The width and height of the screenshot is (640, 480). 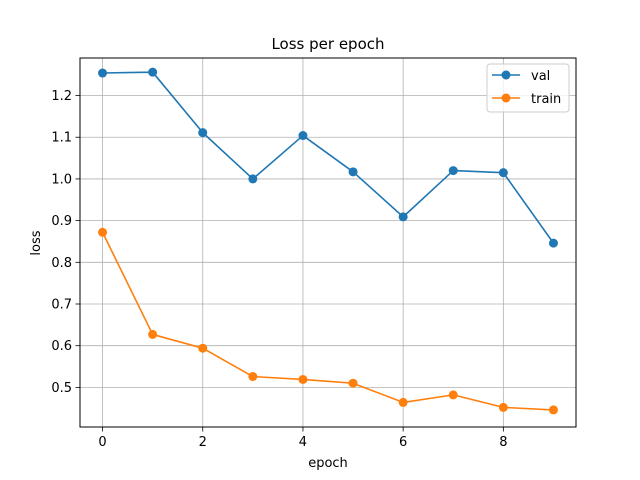 What do you see at coordinates (528, 88) in the screenshot?
I see `legend: val train` at bounding box center [528, 88].